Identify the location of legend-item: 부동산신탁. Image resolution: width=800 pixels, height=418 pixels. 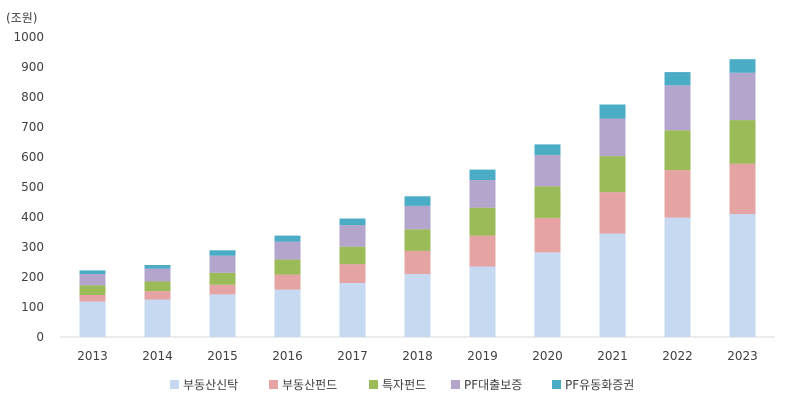
(204, 385).